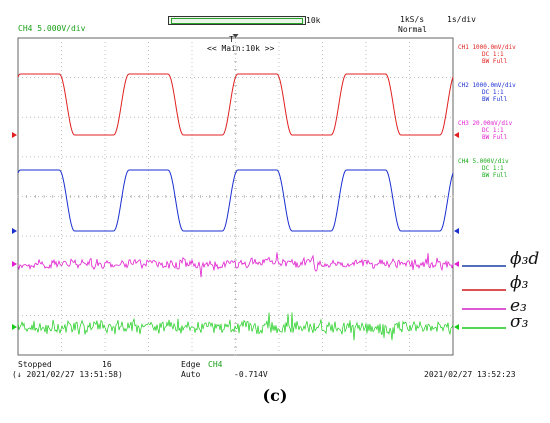  Describe the element at coordinates (456, 327) in the screenshot. I see `marker-right-ch4` at that location.